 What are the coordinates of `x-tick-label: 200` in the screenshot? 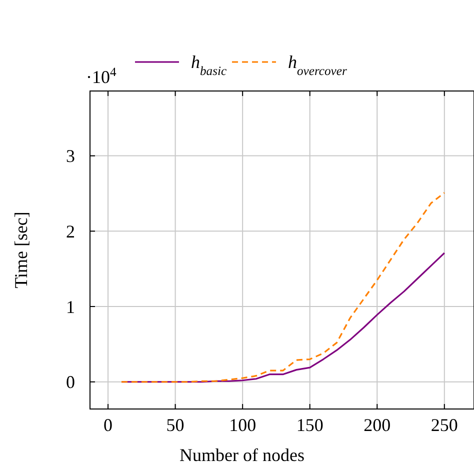 It's located at (377, 425).